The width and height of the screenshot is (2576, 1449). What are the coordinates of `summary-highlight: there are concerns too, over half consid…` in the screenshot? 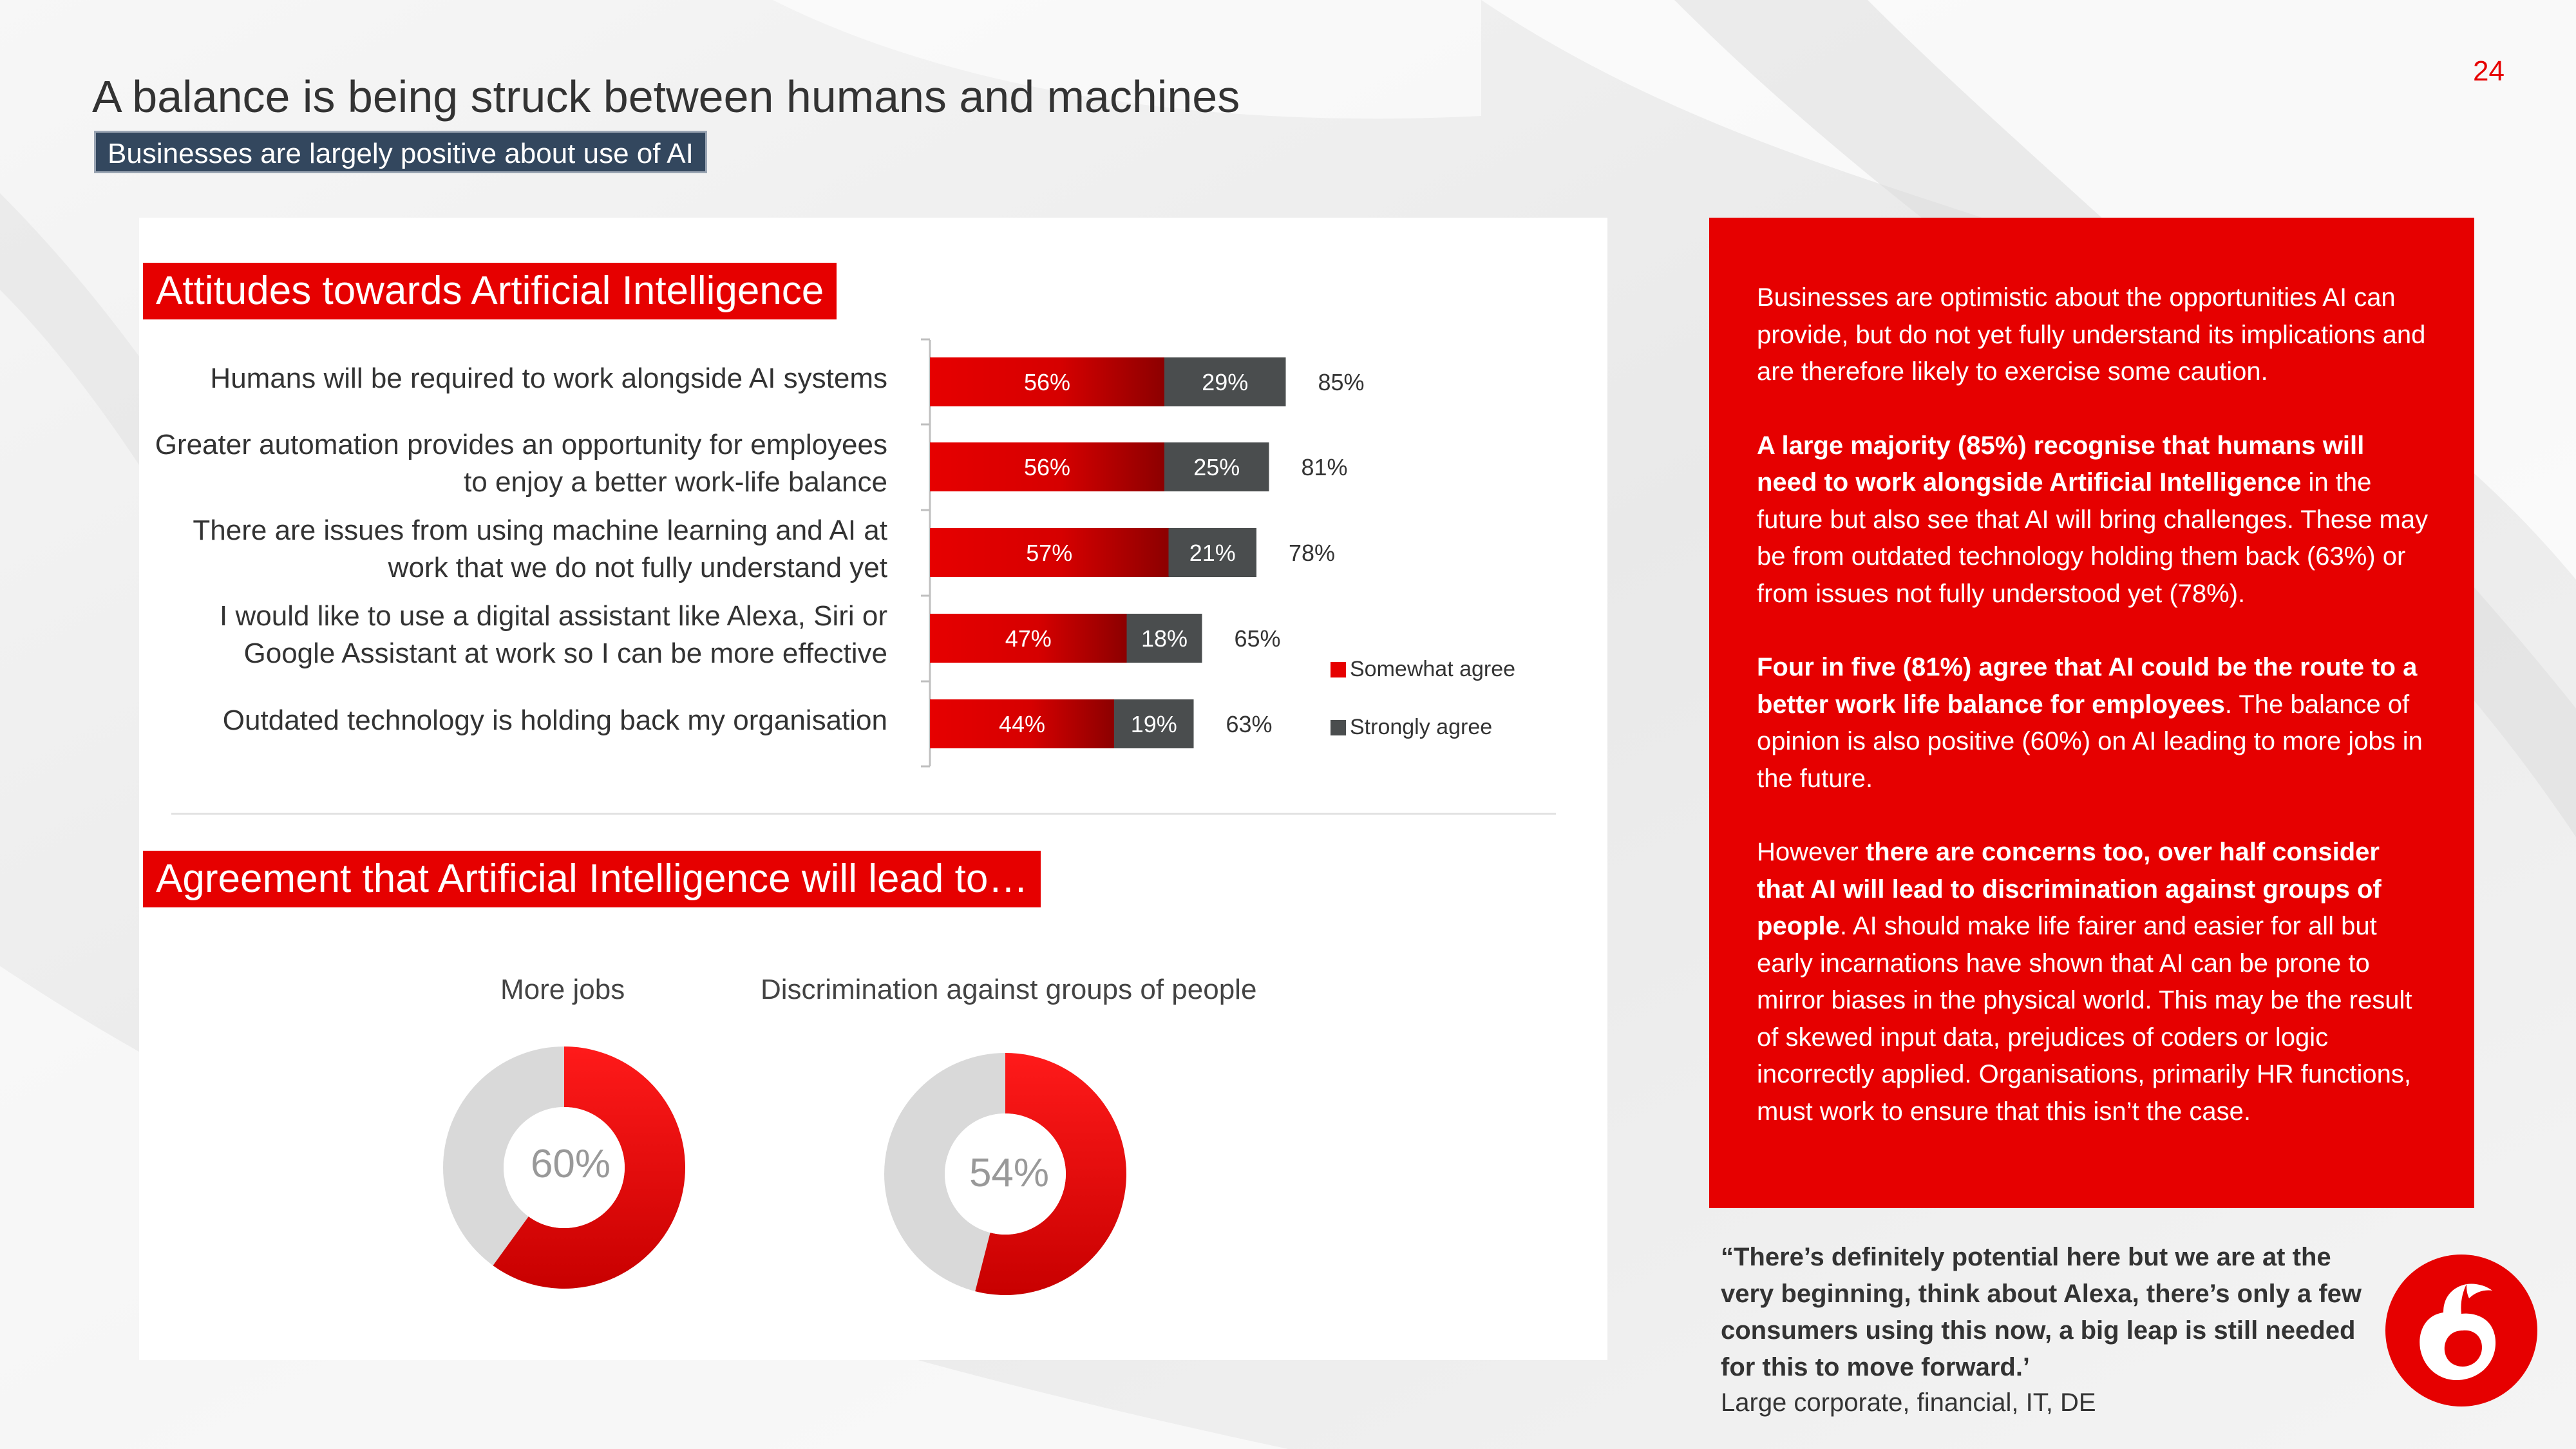 It's located at (2070, 889).